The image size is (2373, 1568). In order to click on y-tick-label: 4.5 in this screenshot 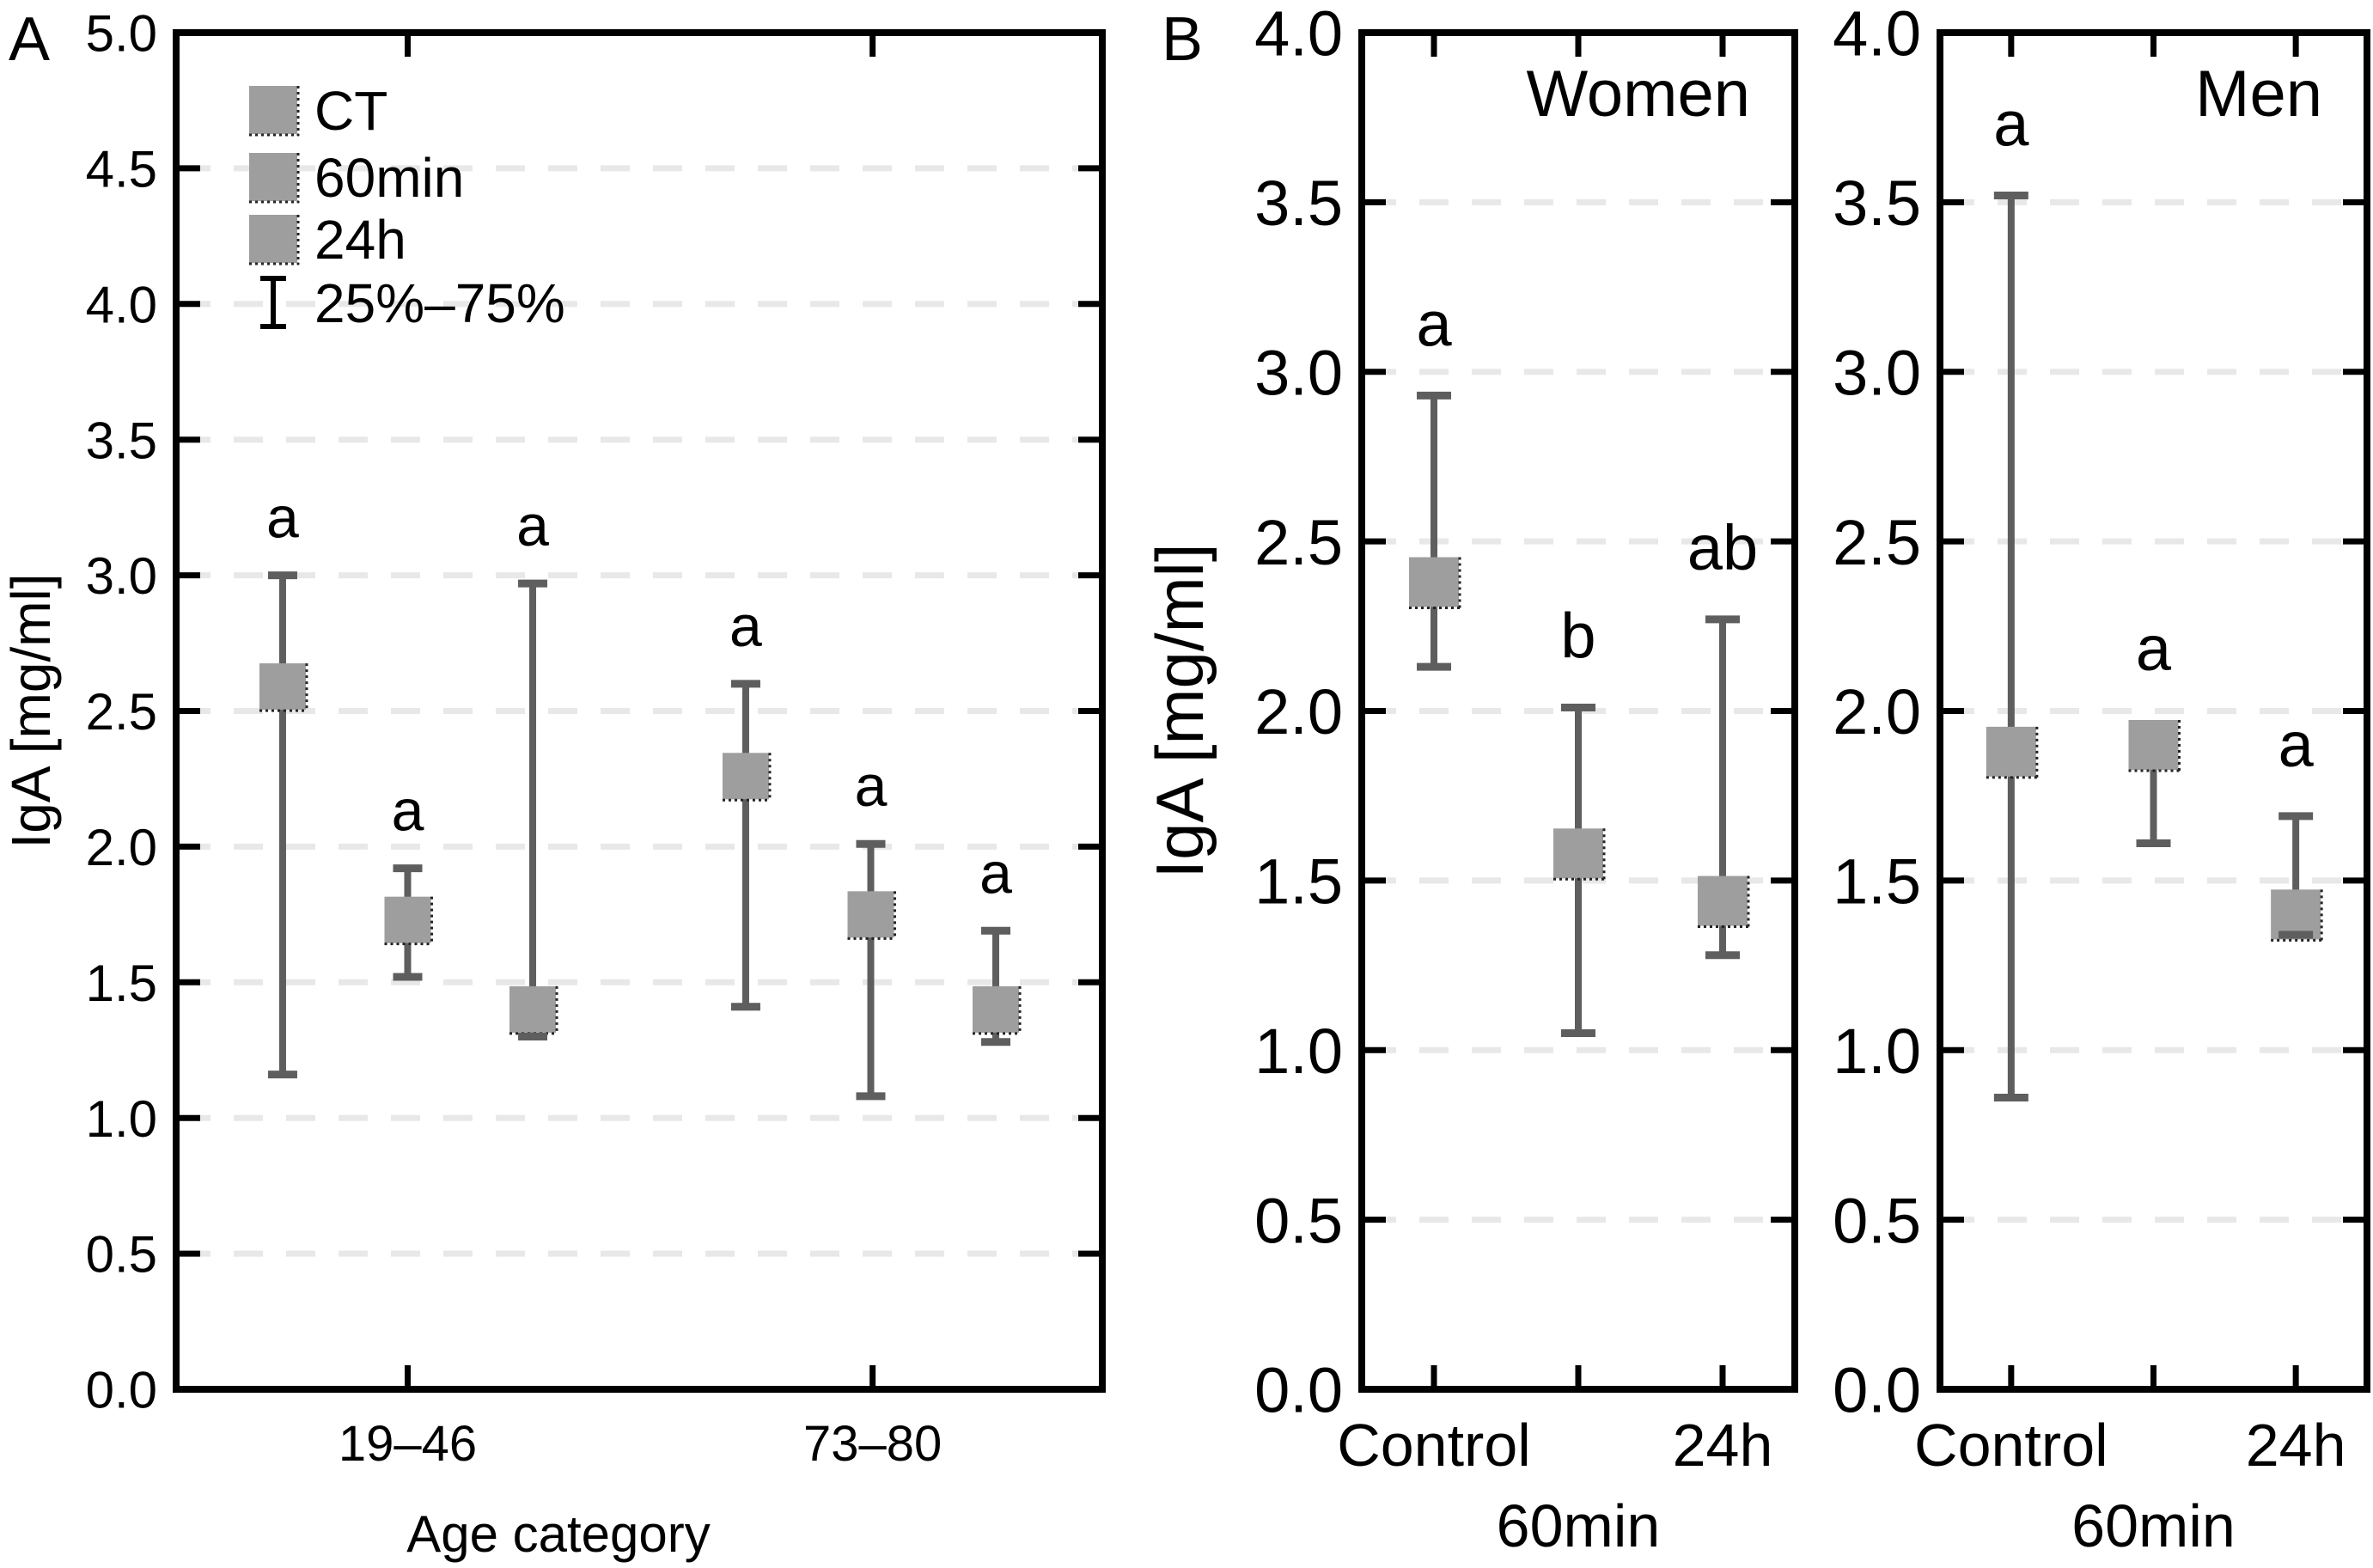, I will do `click(121, 169)`.